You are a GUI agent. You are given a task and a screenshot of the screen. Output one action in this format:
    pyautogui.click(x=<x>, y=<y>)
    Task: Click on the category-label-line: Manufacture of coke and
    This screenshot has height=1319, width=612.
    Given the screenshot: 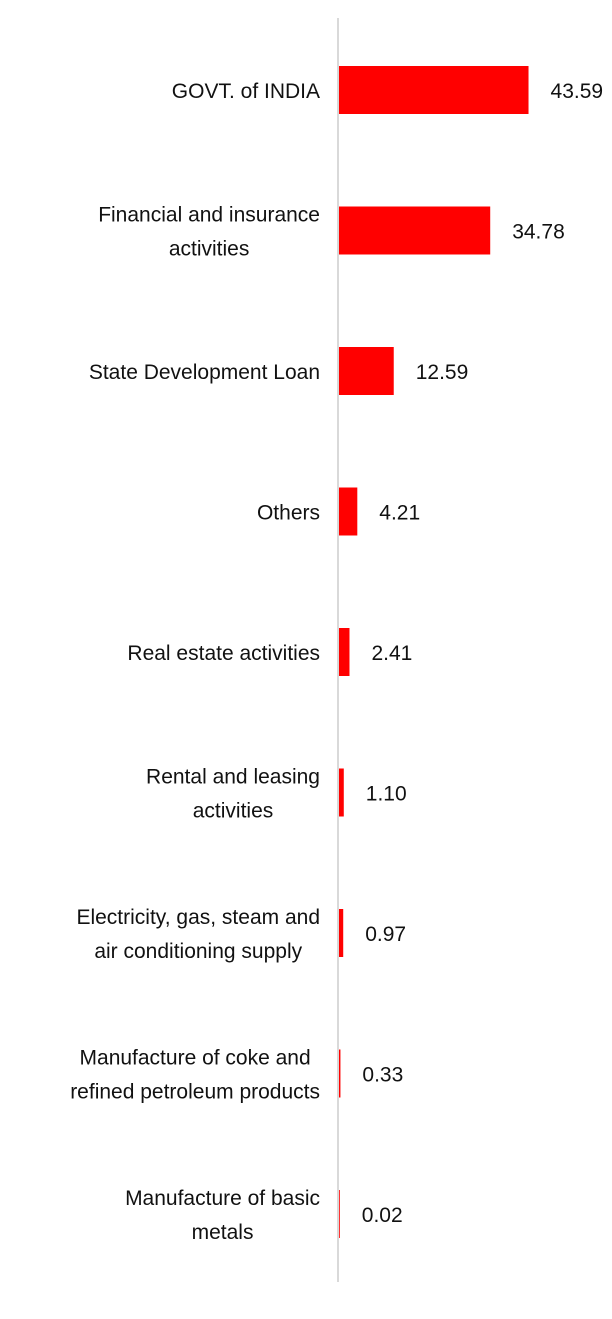 What is the action you would take?
    pyautogui.click(x=195, y=1058)
    